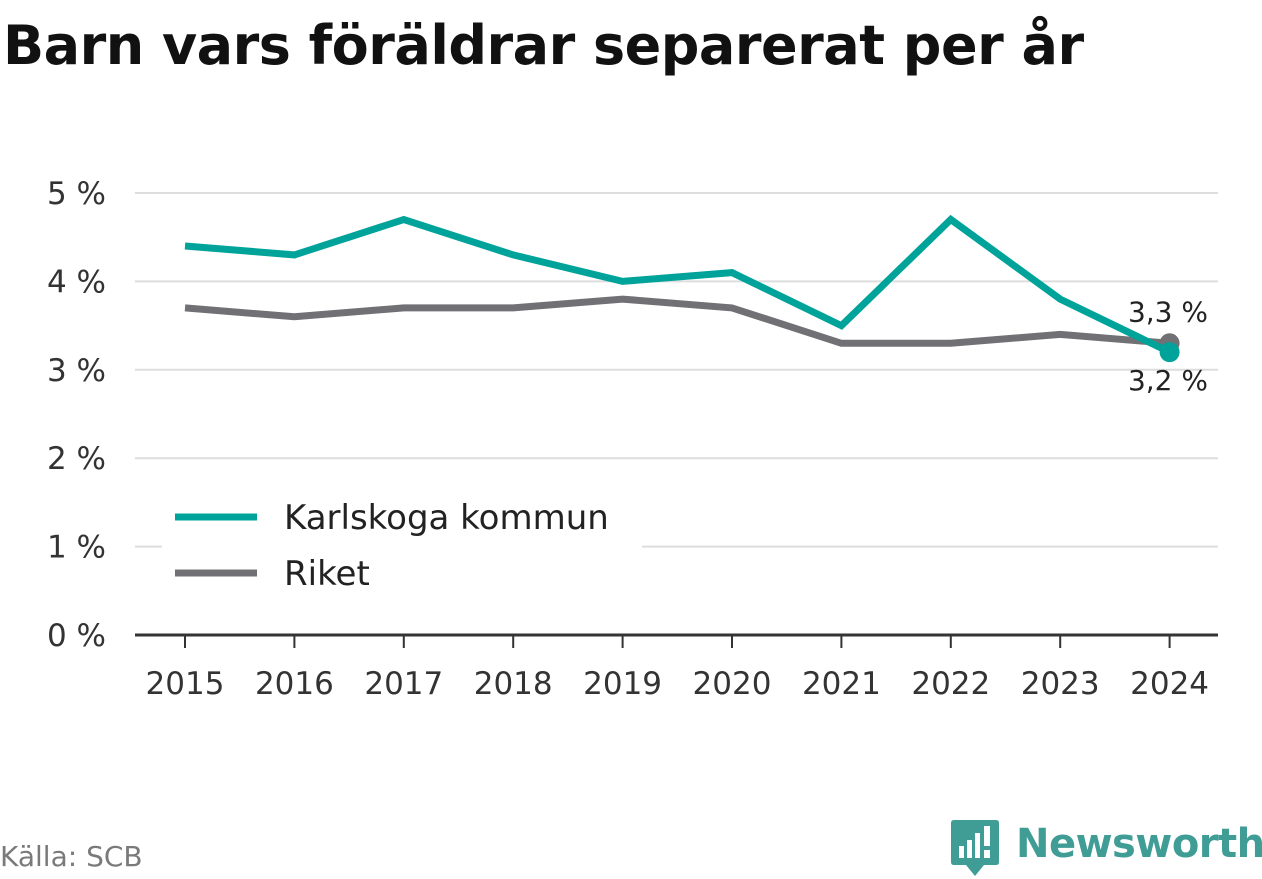 Image resolution: width=1262 pixels, height=879 pixels. I want to click on y-axis-tick-labels: 0 % 1 % 2 % 3 % 4 % 5 %, so click(76, 415).